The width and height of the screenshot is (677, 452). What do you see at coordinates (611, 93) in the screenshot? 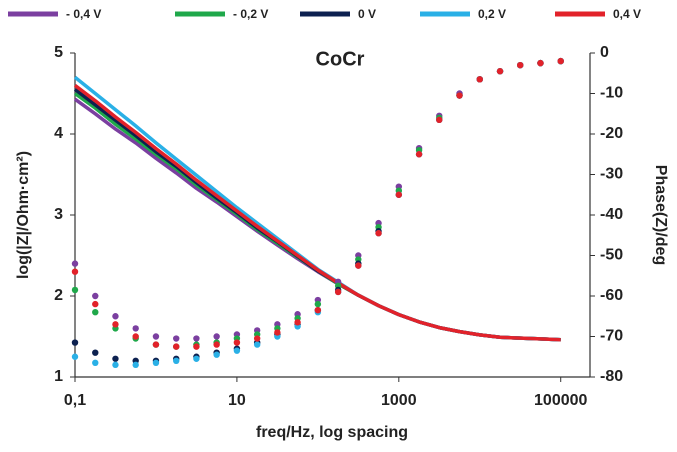
I see `y2-tick-label: -10` at bounding box center [611, 93].